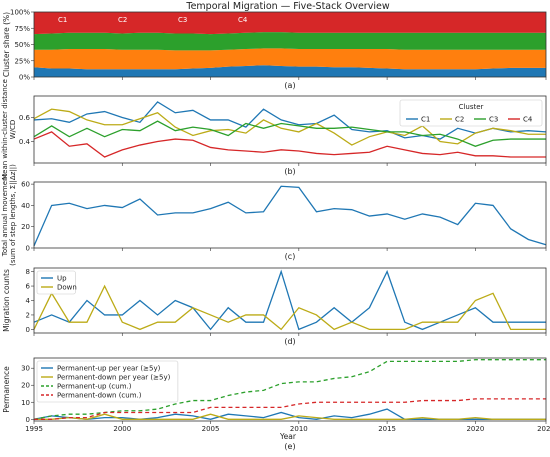 This screenshot has width=550, height=457. What do you see at coordinates (24, 78) in the screenshot?
I see `y-tick-label: 0%` at bounding box center [24, 78].